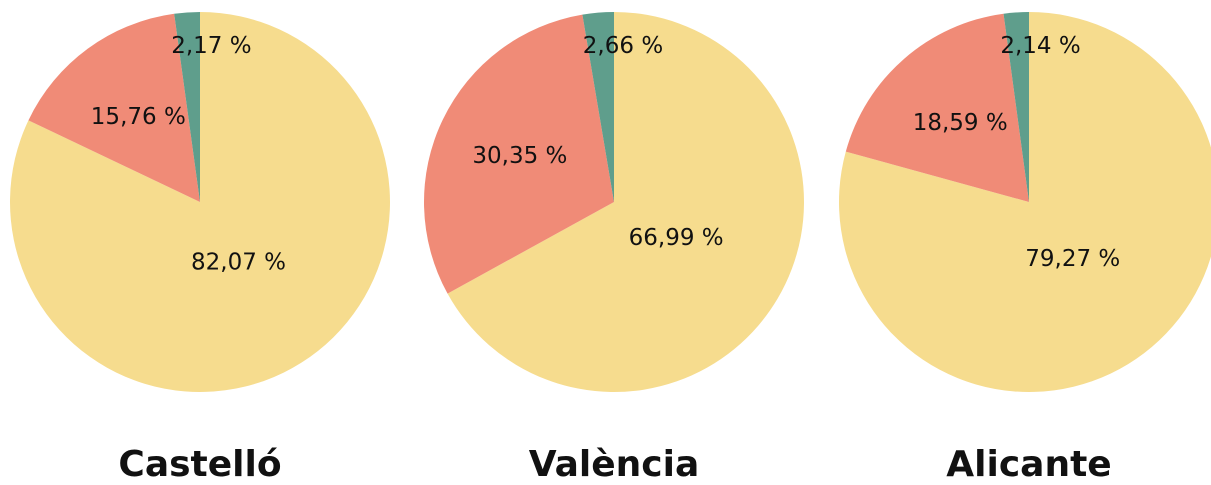  I want to click on slice-label: 18,59 %, so click(960, 123).